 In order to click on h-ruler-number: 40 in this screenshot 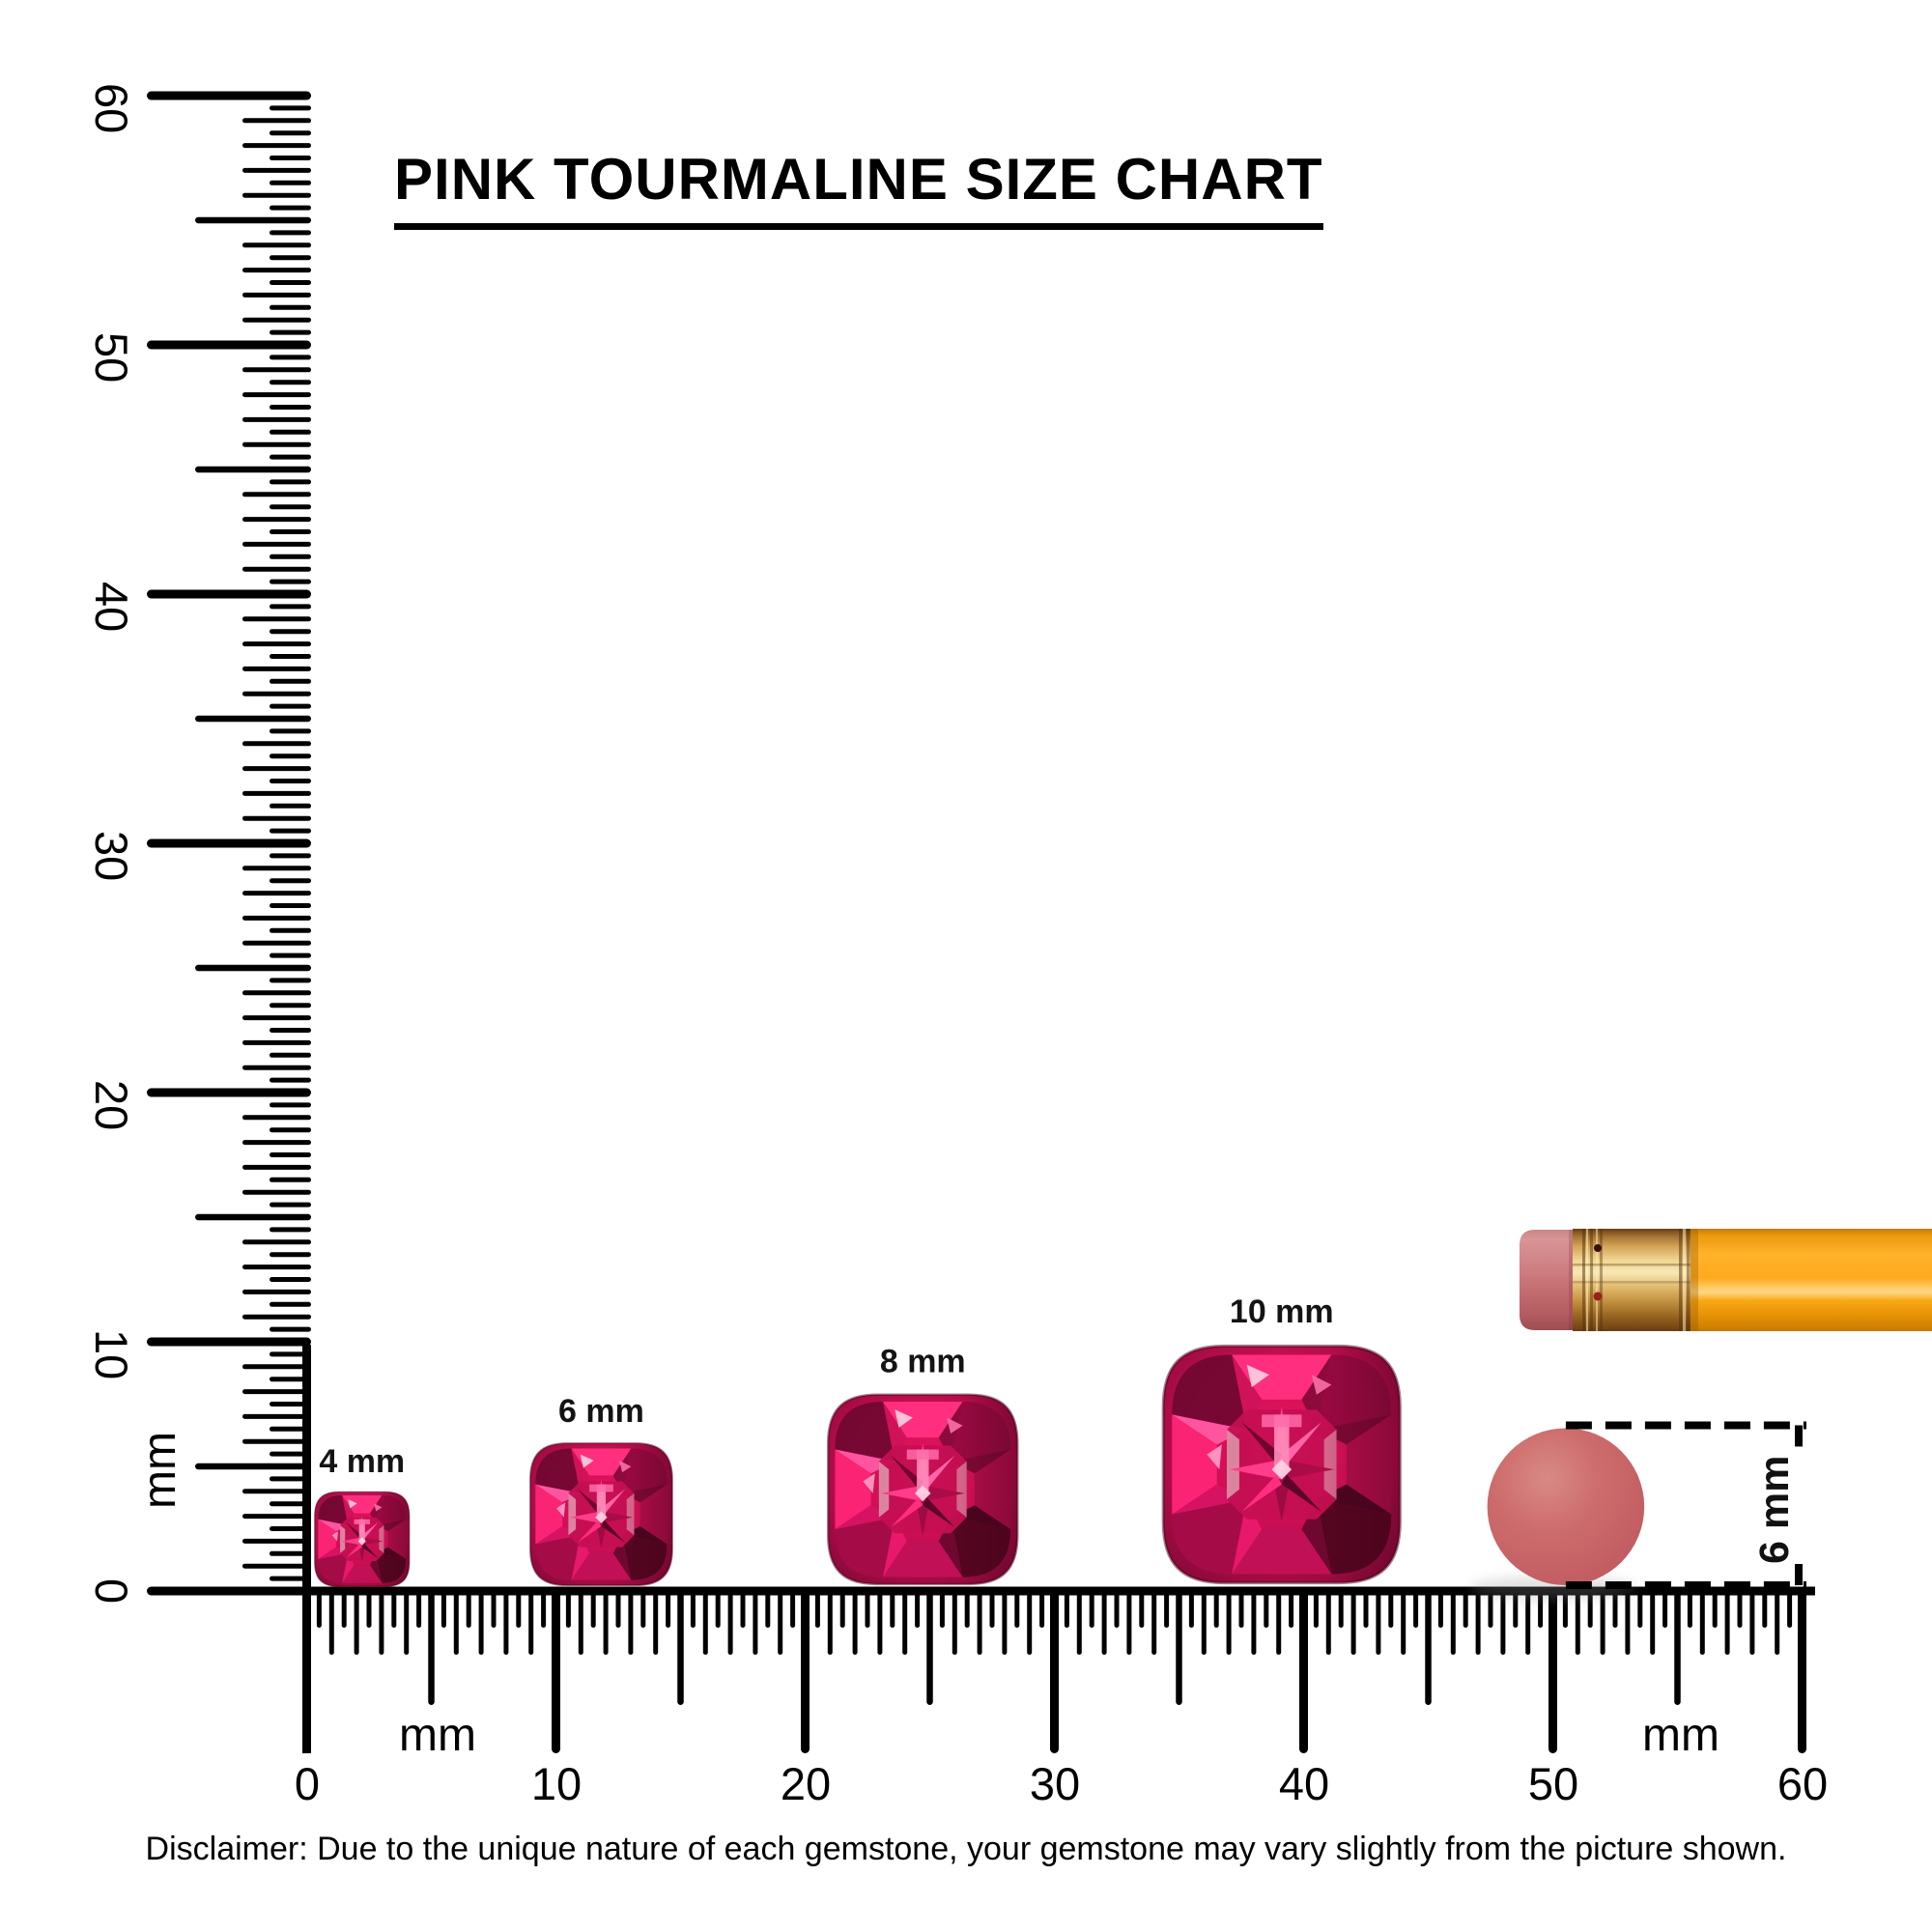, I will do `click(1304, 1783)`.